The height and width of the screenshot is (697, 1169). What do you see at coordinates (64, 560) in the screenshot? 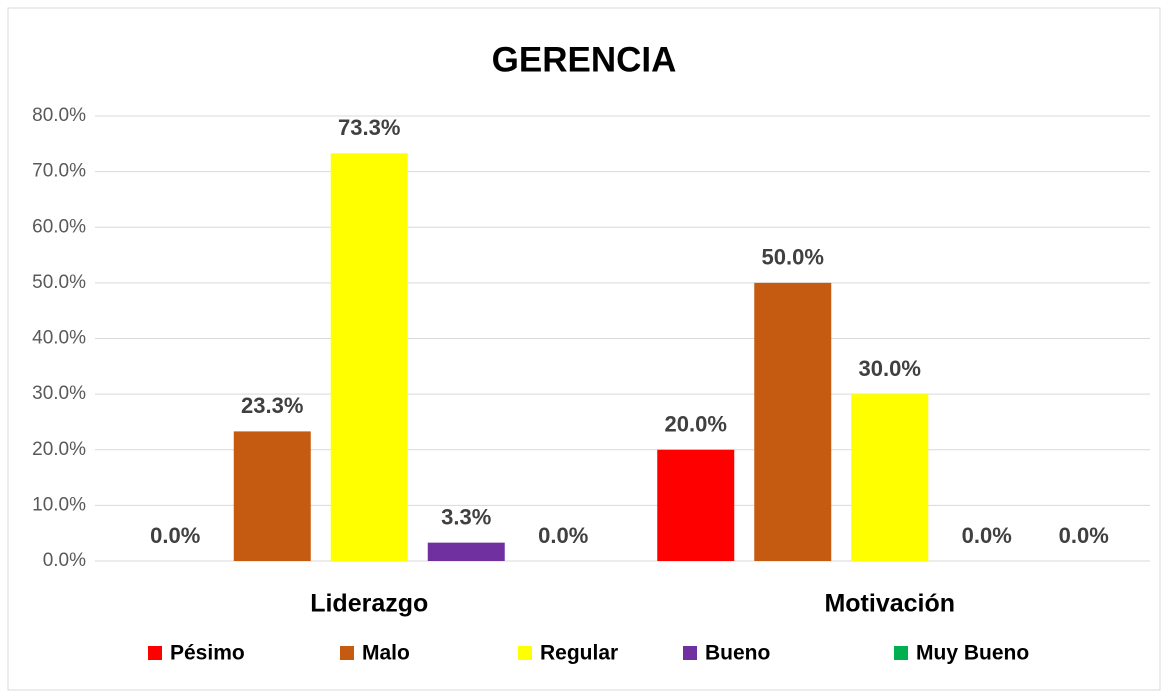
I see `y-tick-label: 0.0%` at bounding box center [64, 560].